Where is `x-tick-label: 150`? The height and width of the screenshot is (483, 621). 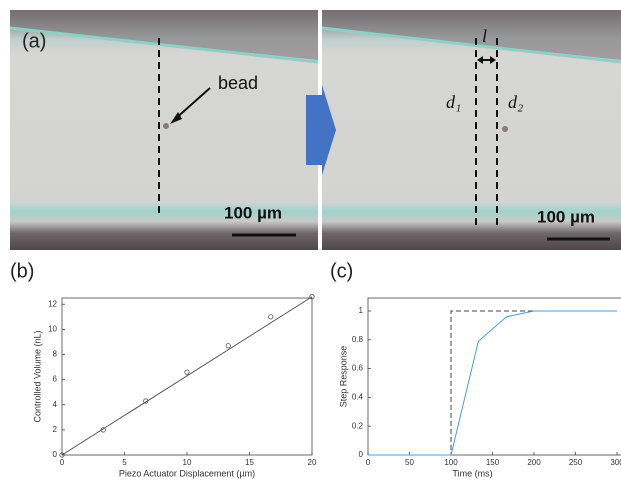 x-tick-label: 150 is located at coordinates (493, 462).